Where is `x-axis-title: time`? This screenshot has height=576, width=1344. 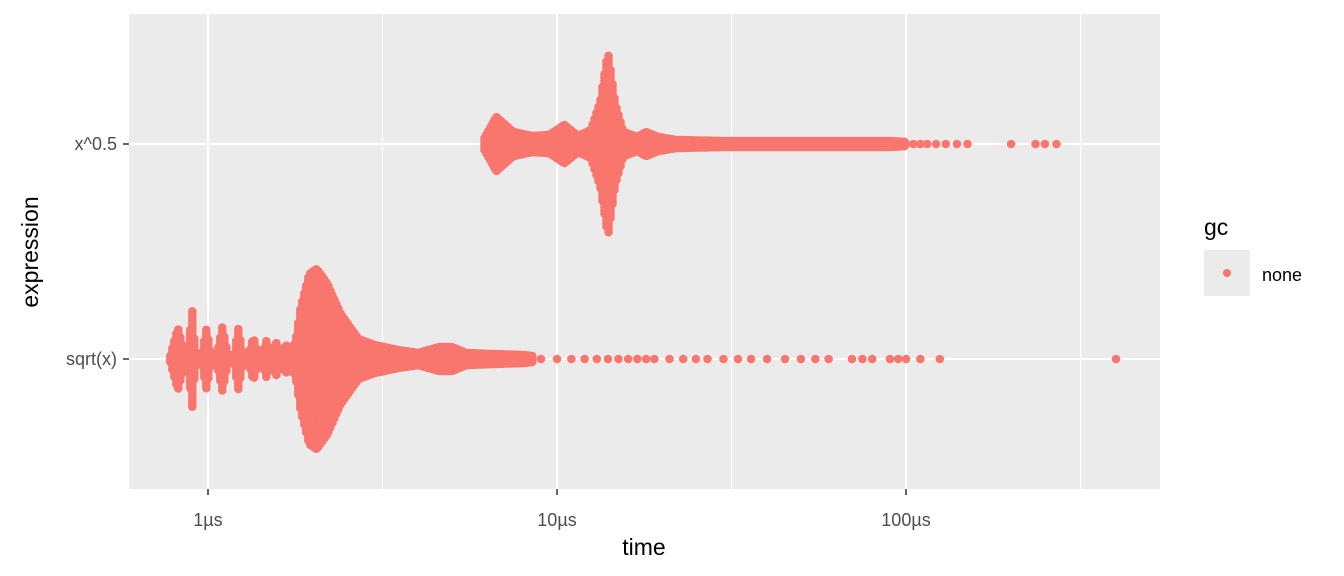
x-axis-title: time is located at coordinates (643, 547).